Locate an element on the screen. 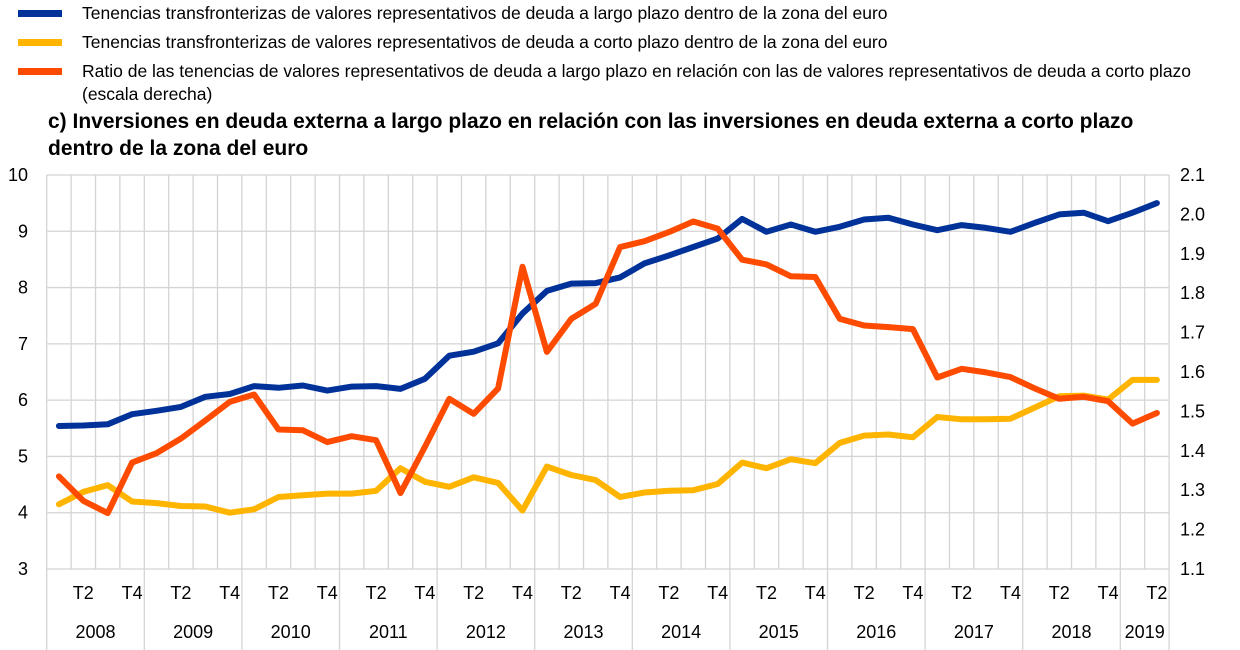  year-label: 2011 is located at coordinates (388, 632).